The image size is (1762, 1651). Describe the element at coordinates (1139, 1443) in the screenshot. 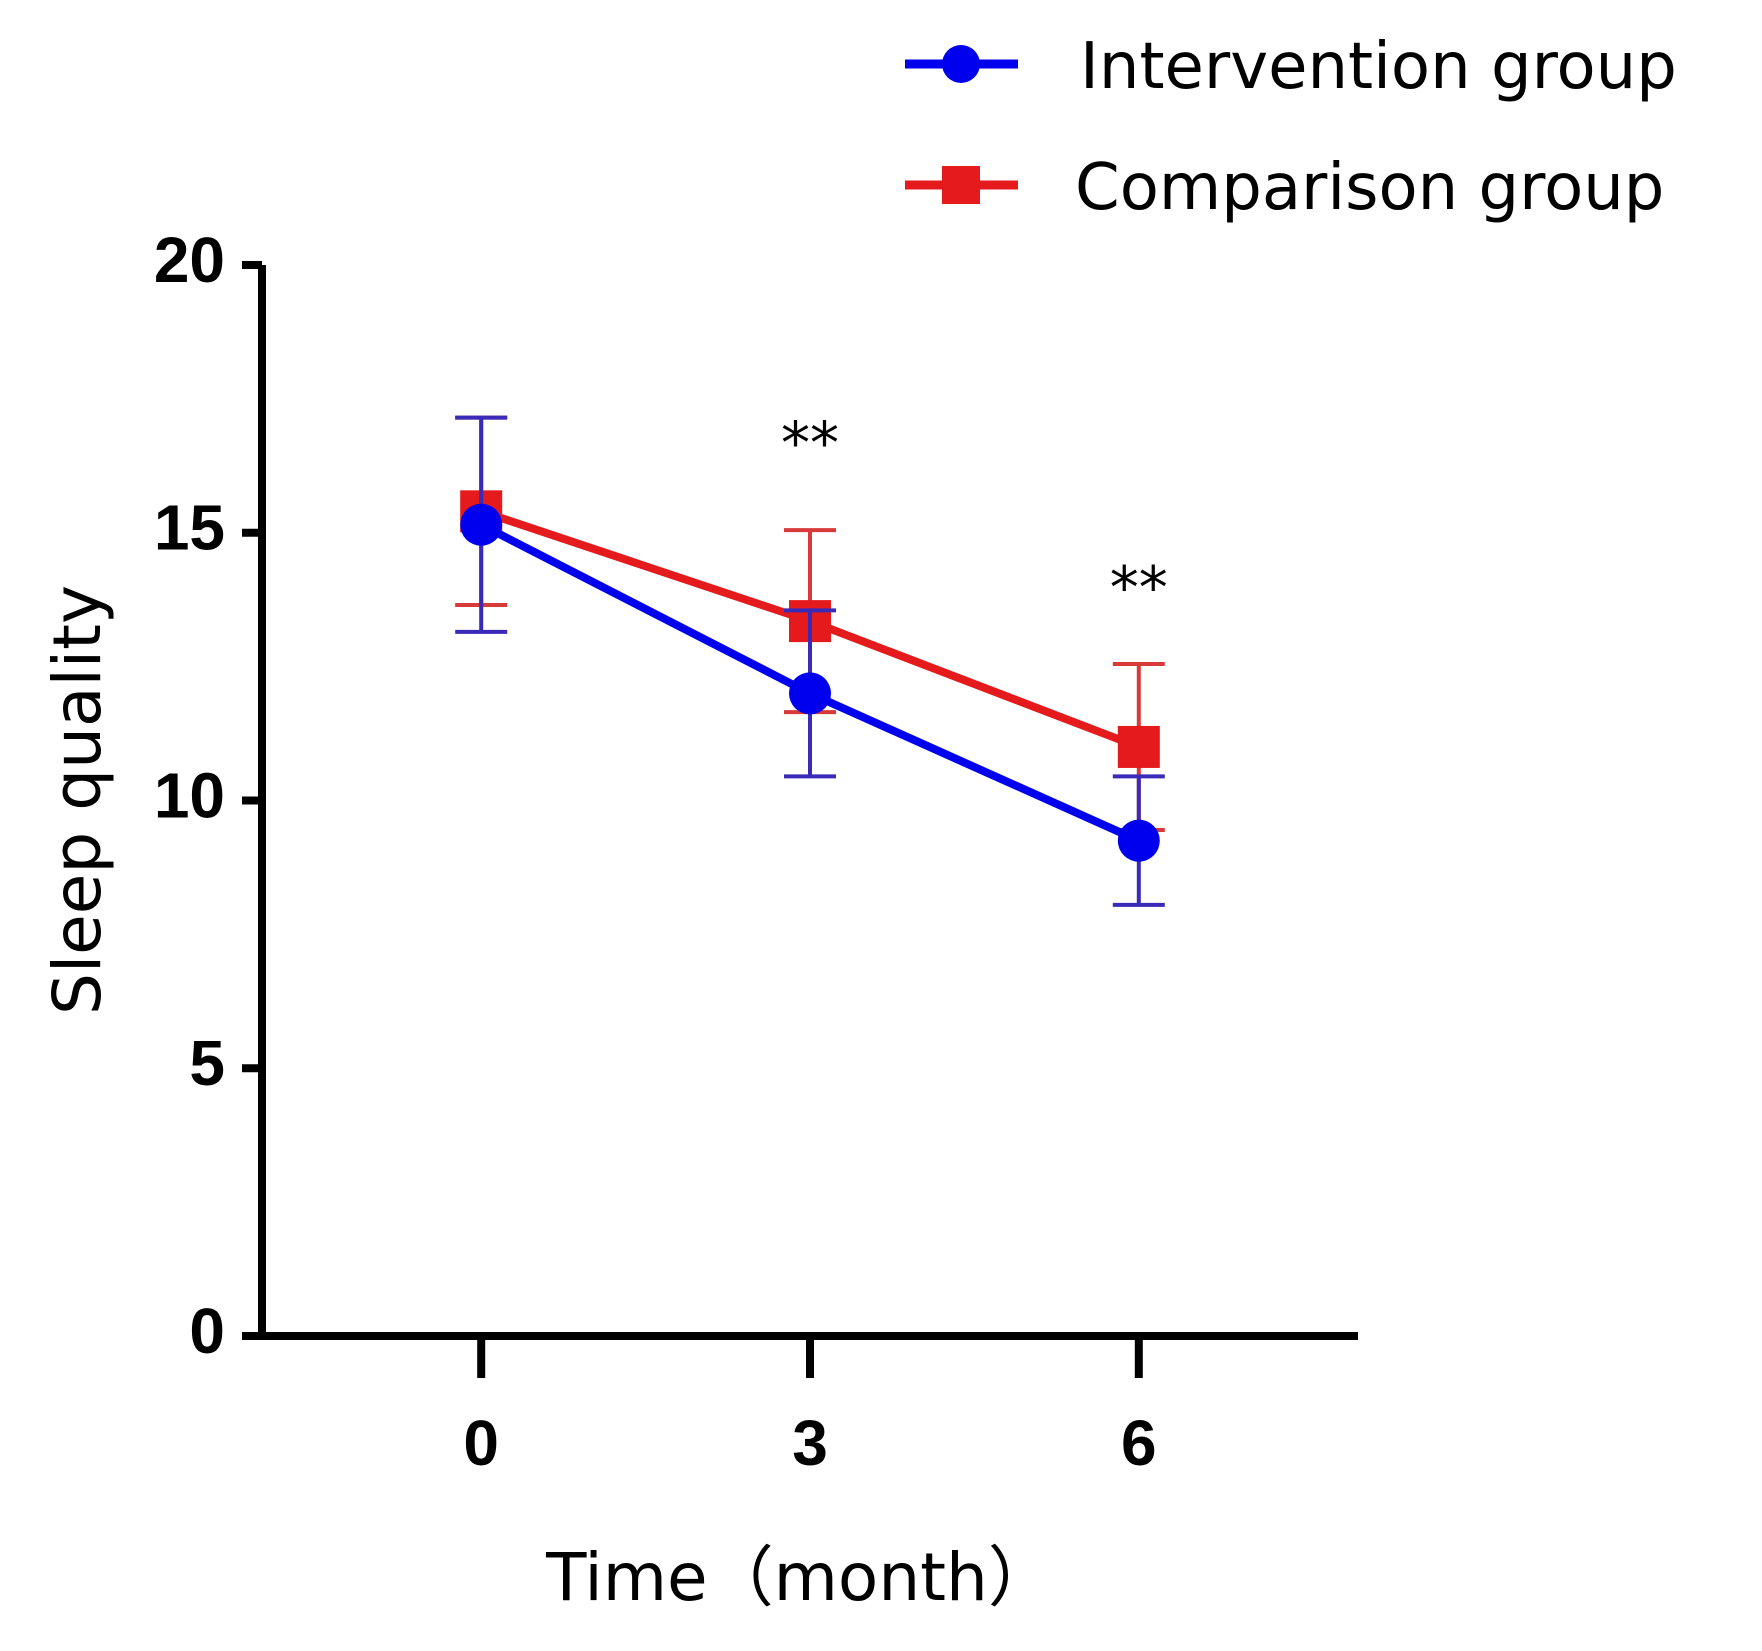

I see `x-tick-label: 6` at that location.